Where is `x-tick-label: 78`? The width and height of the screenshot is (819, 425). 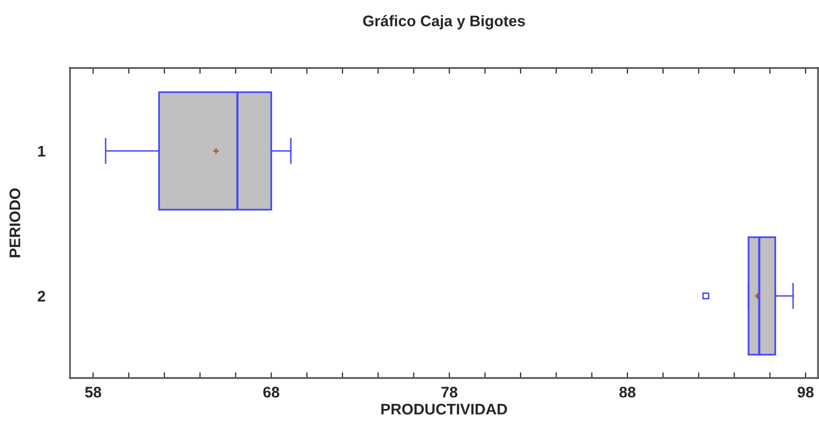
x-tick-label: 78 is located at coordinates (450, 392).